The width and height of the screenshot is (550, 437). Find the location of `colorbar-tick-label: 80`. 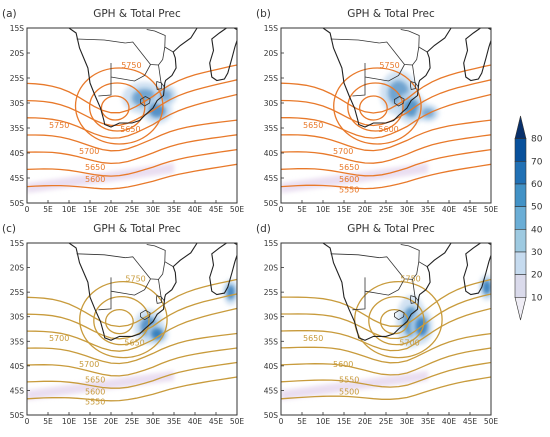

colorbar-tick-label: 80 is located at coordinates (537, 140).